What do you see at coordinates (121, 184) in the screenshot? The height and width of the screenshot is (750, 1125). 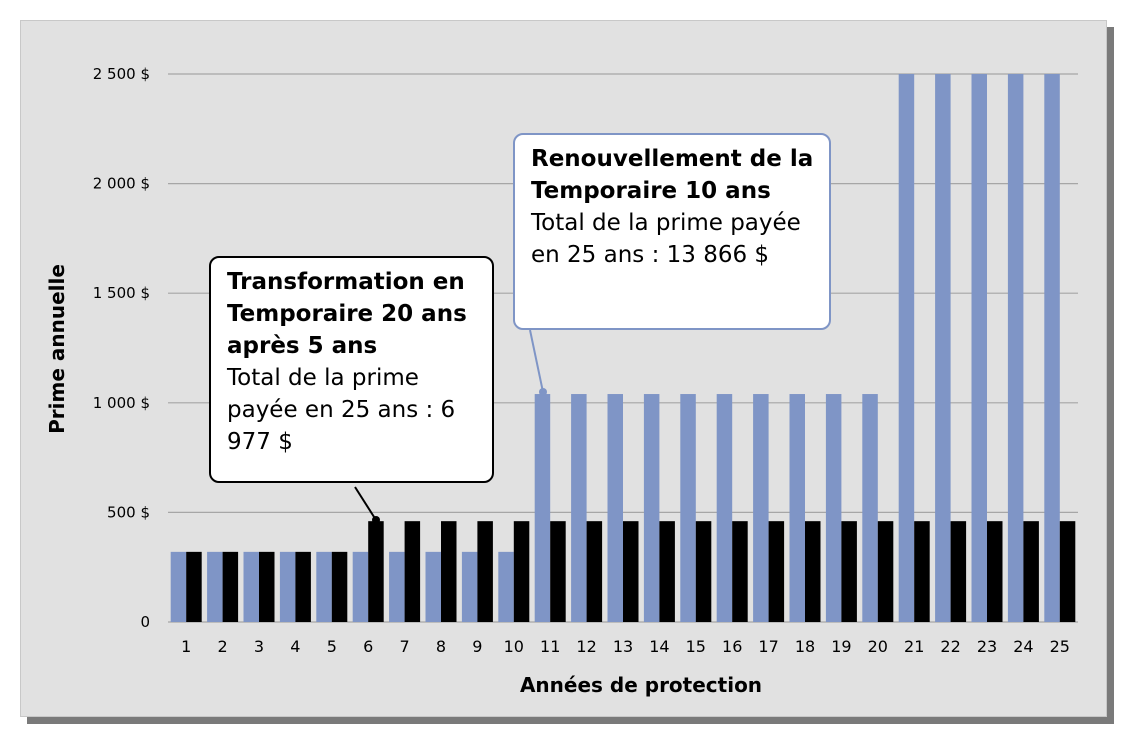 I see `y-tick-label: 2 000 $` at bounding box center [121, 184].